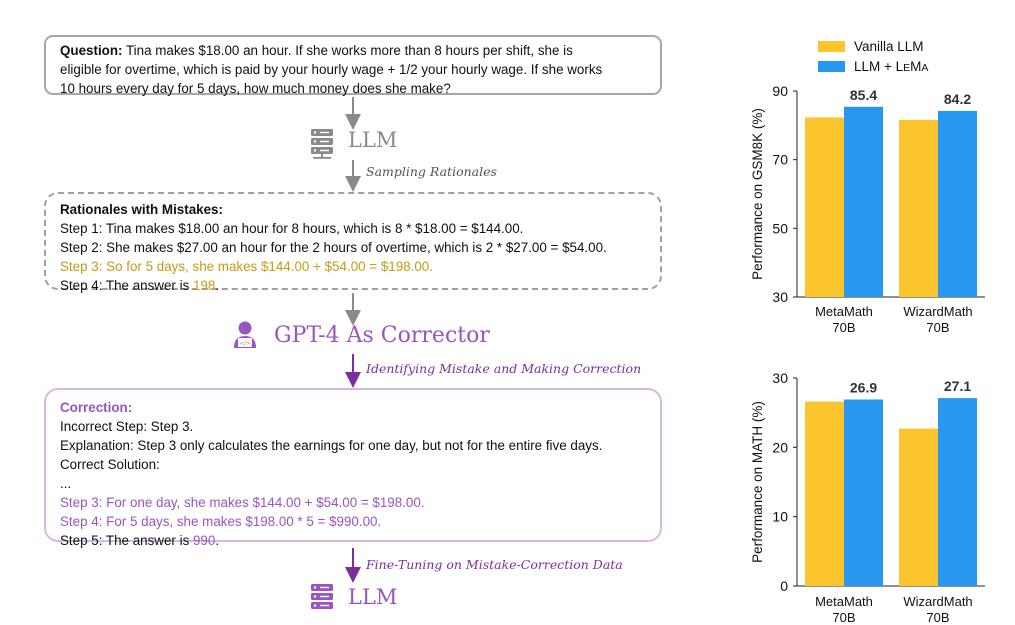  Describe the element at coordinates (844, 601) in the screenshot. I see `chart-1-category-label: MetaMath` at that location.